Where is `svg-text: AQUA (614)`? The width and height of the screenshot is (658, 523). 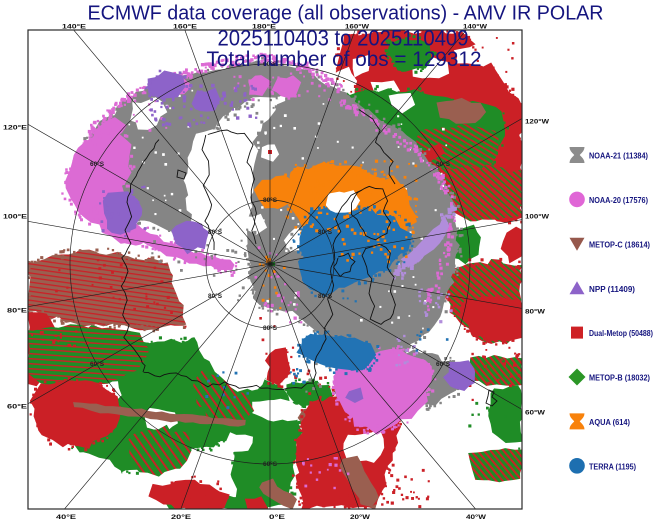 svg-text: AQUA (614) is located at coordinates (609, 422).